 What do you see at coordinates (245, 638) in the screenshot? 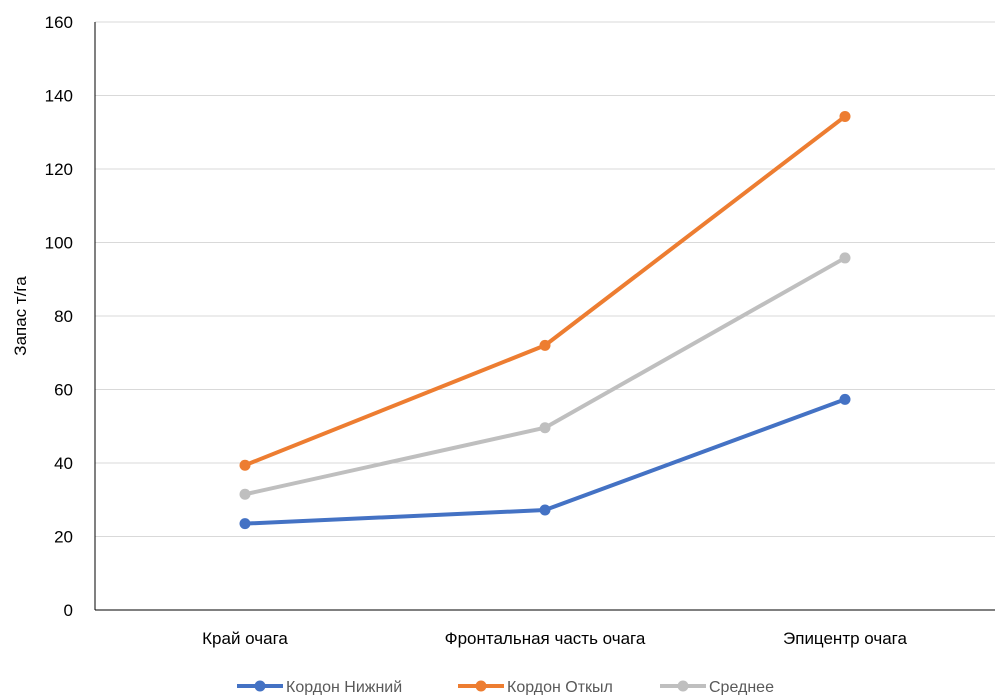
I see `x-tick-label: Край очага` at bounding box center [245, 638].